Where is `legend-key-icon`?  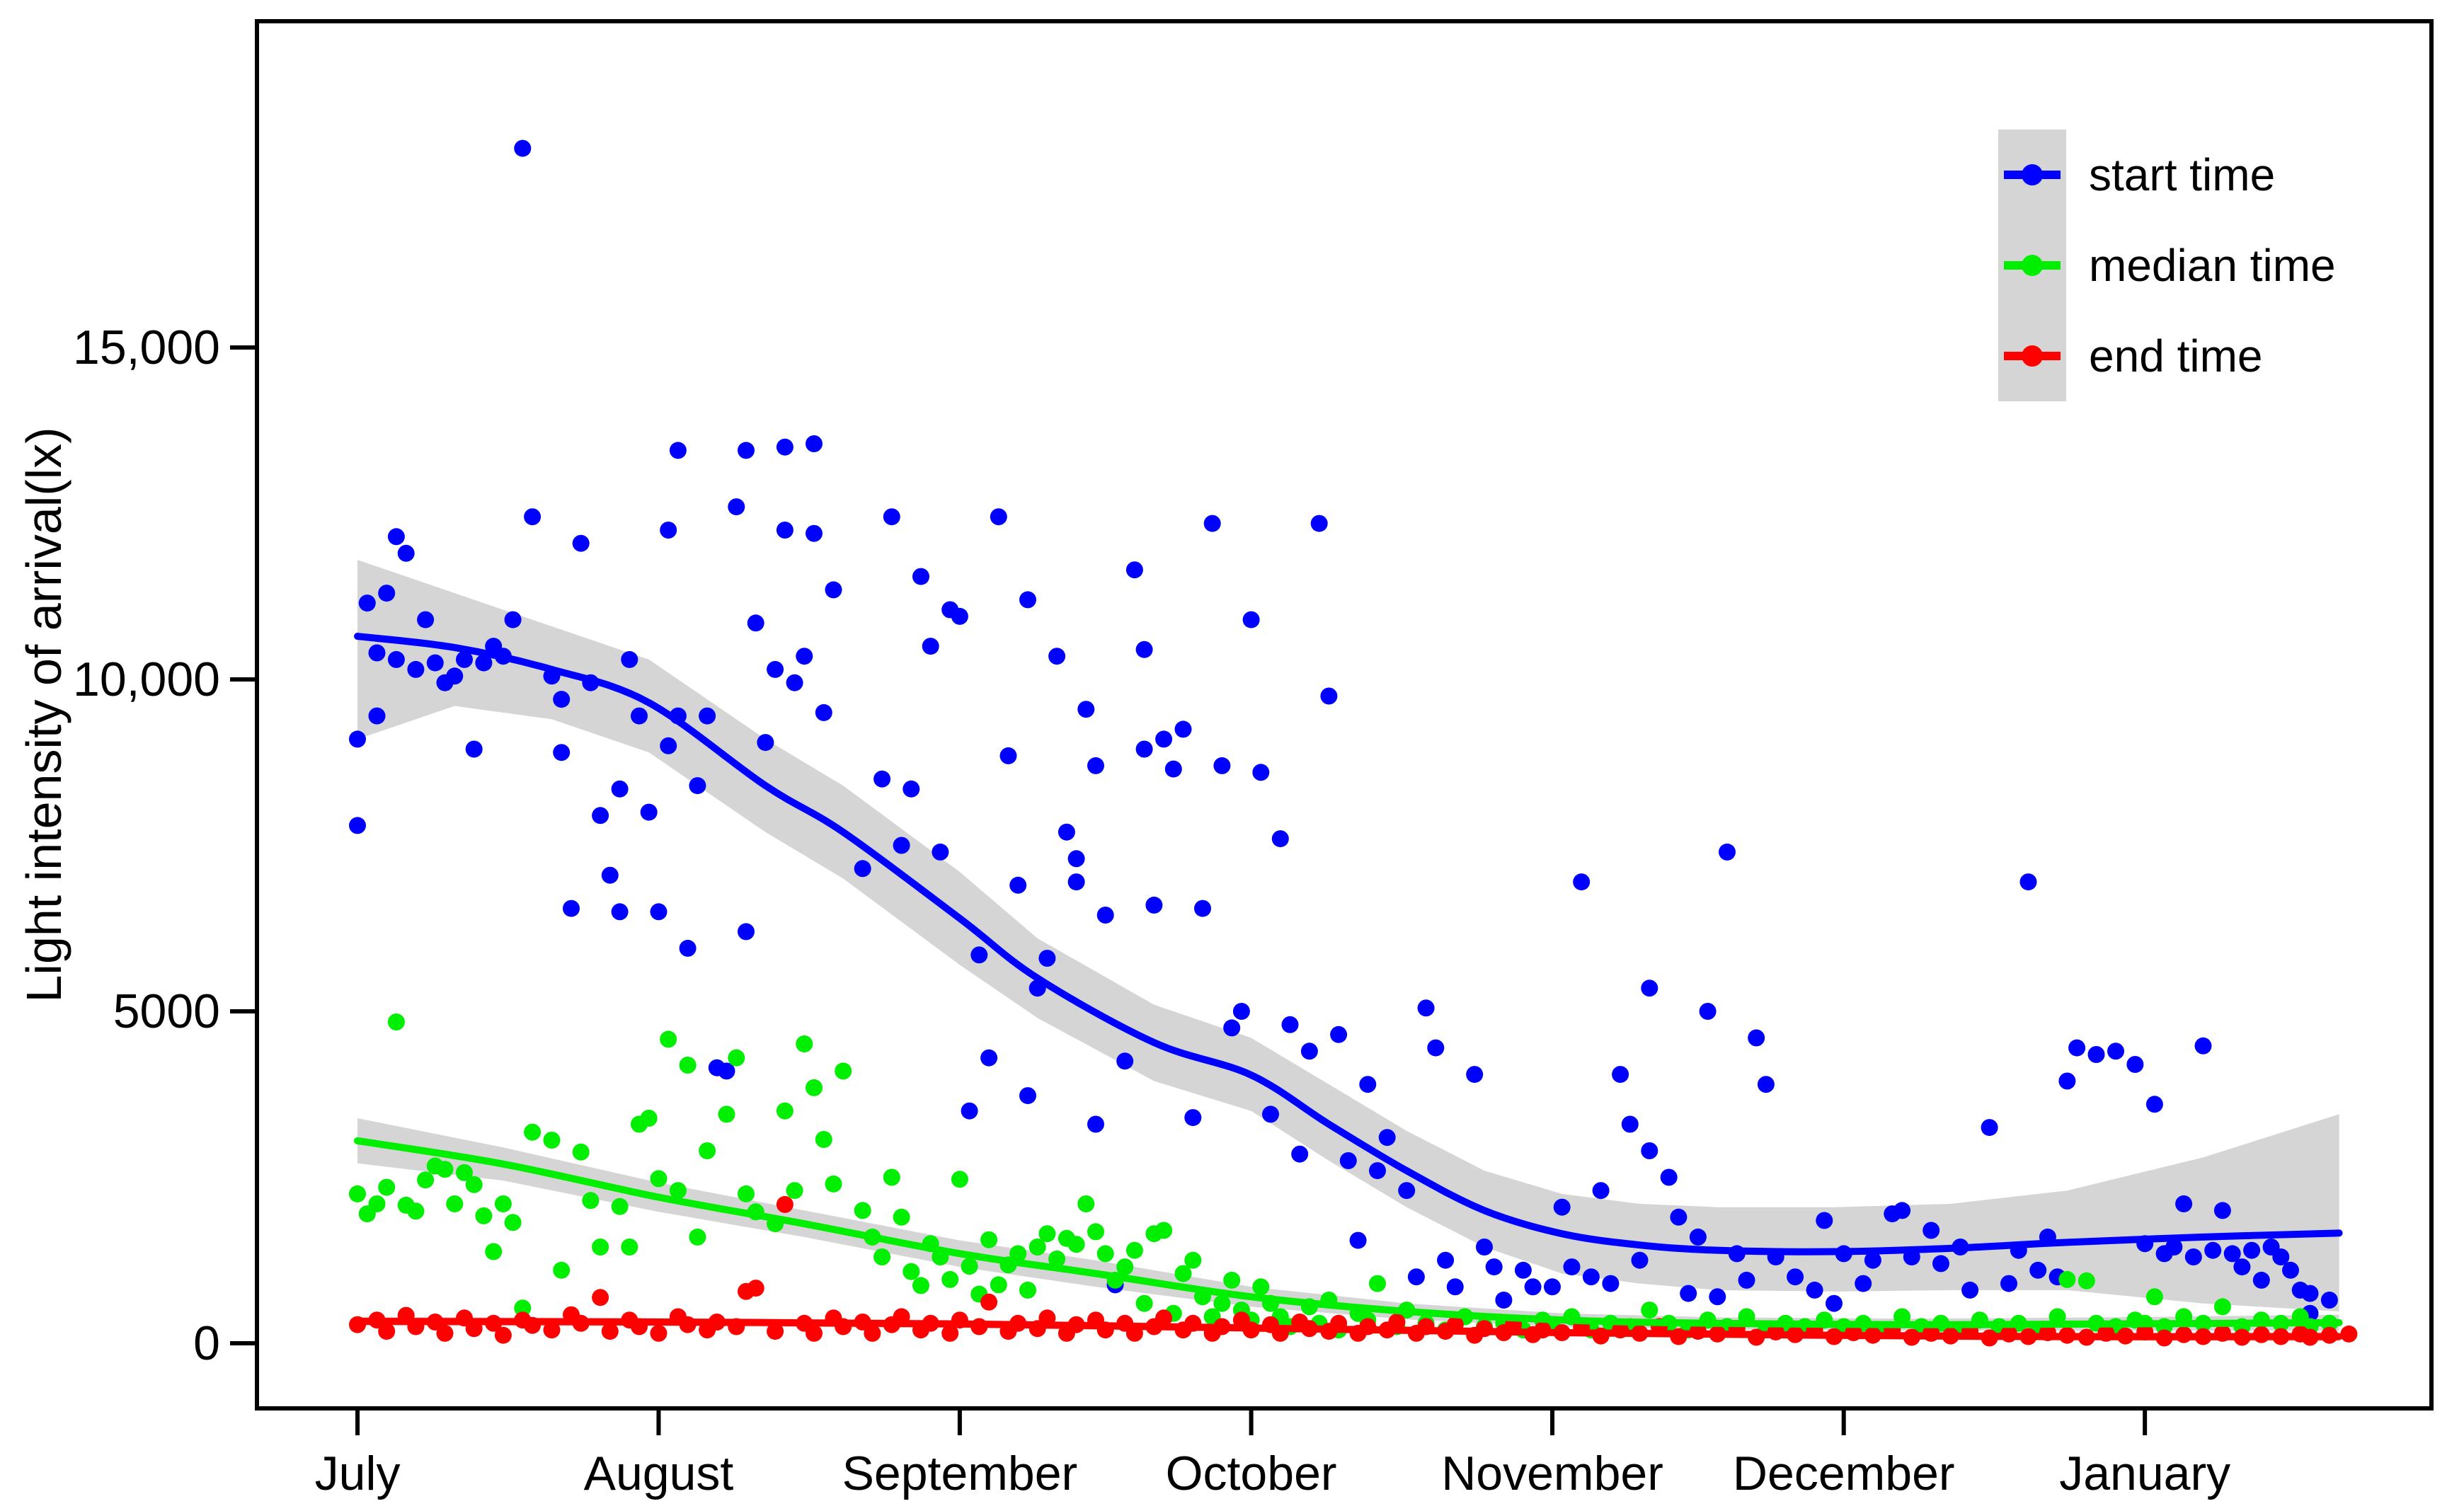
legend-key-icon is located at coordinates (2032, 265).